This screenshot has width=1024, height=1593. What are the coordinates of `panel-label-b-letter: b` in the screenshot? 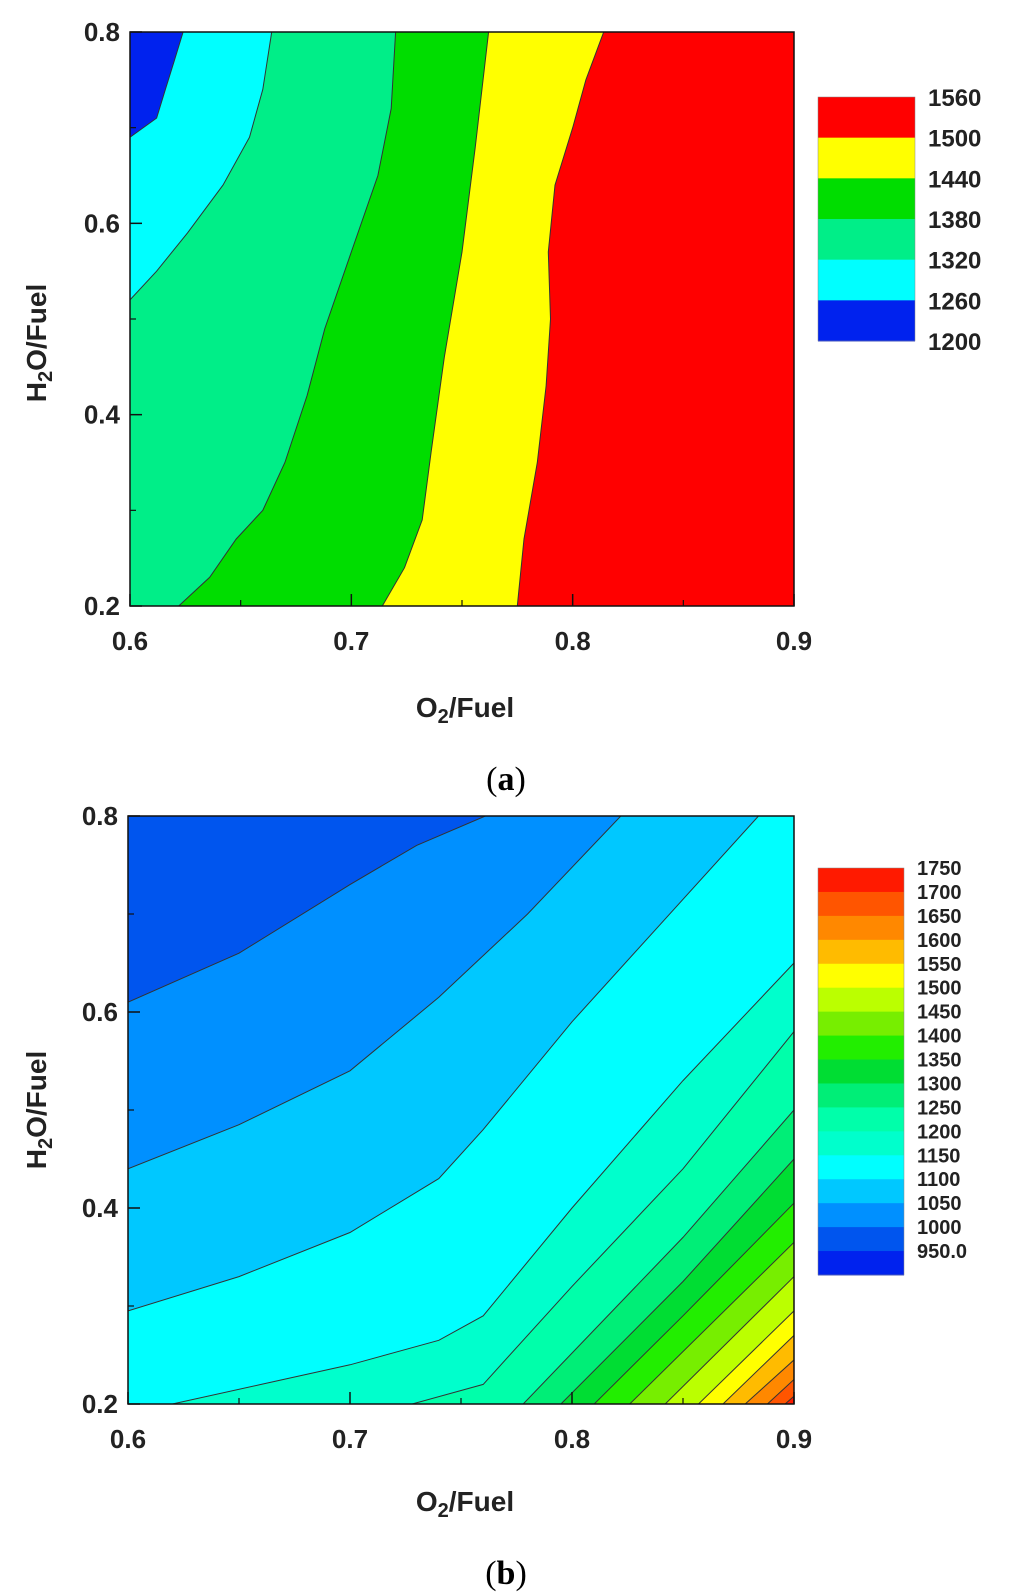 It's located at (506, 1573).